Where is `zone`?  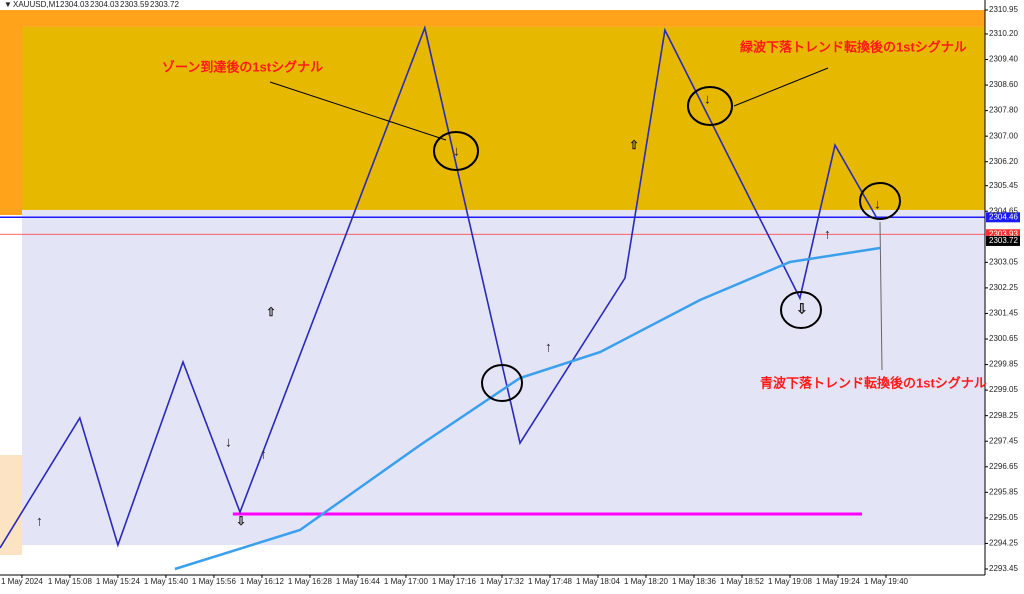
zone is located at coordinates (492, 18).